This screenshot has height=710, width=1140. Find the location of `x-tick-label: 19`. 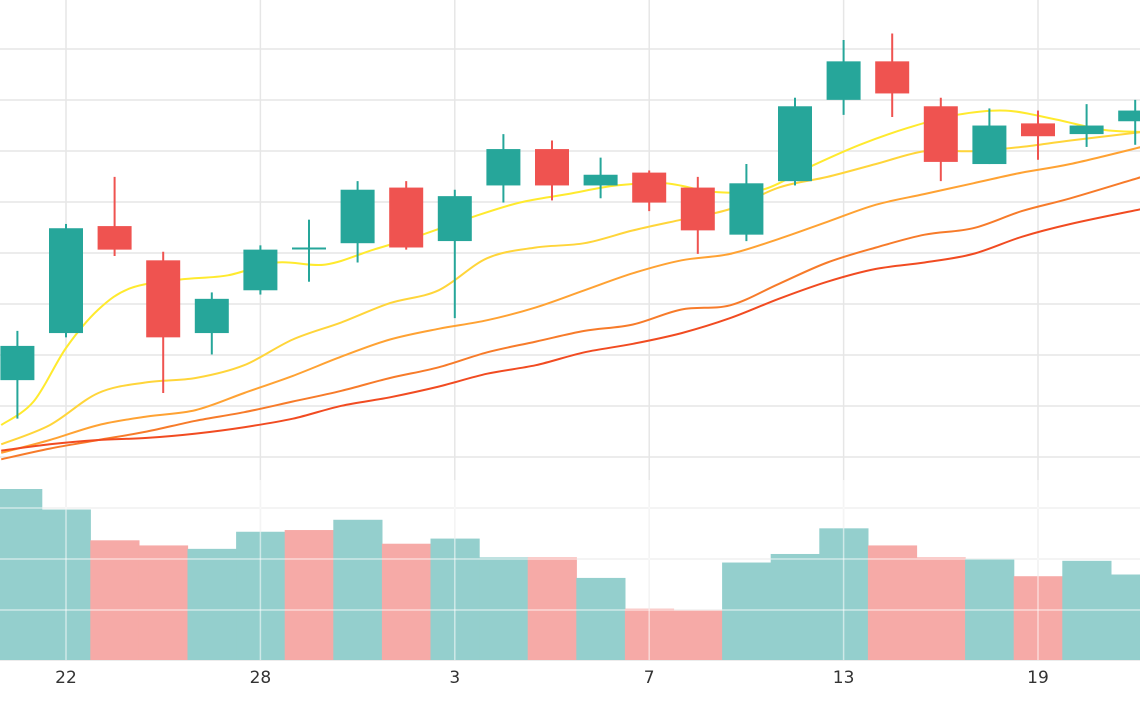

x-tick-label: 19 is located at coordinates (1038, 678).